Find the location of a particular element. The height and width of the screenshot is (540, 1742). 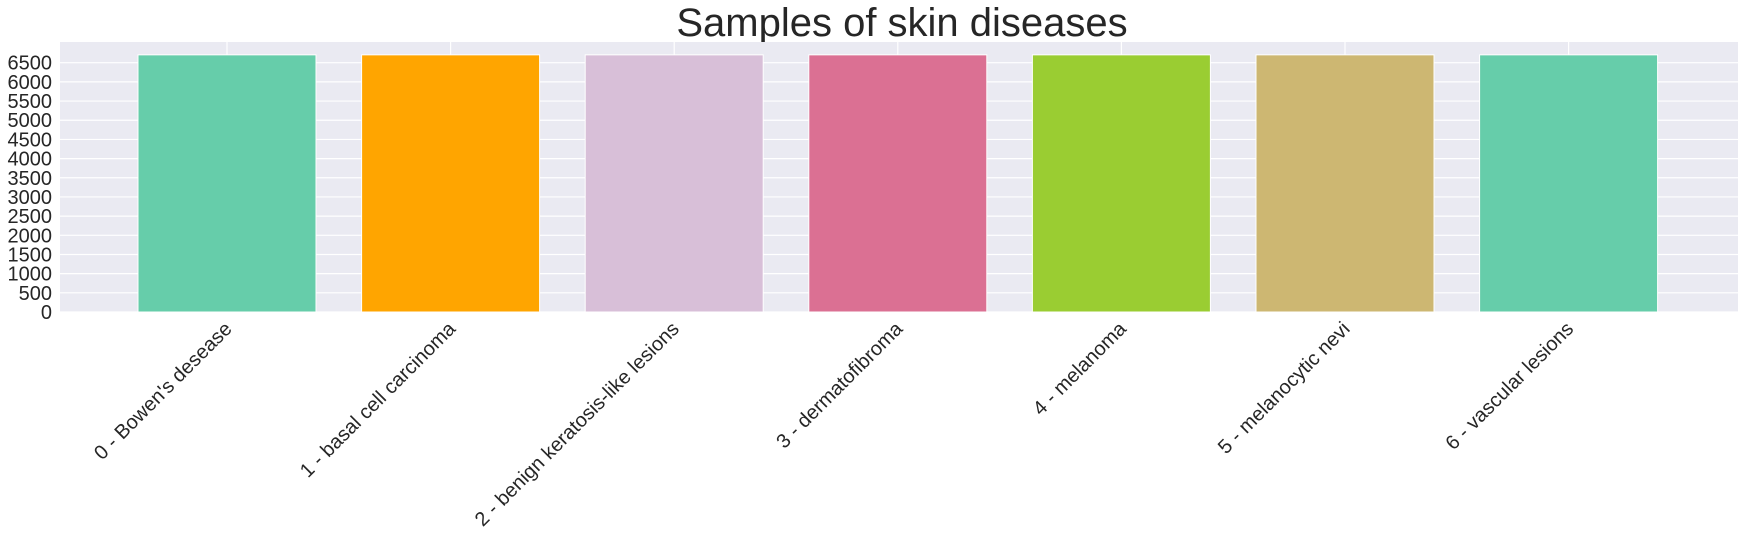

y-tick-label: 2000 is located at coordinates (30, 236).